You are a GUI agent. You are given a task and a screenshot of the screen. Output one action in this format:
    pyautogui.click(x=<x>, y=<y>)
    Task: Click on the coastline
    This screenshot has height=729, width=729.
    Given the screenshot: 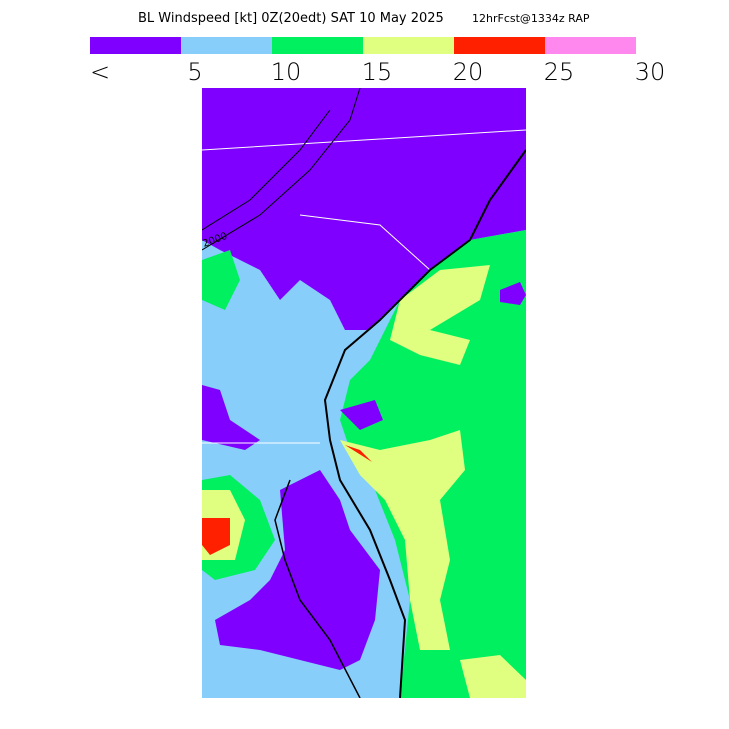 What is the action you would take?
    pyautogui.click(x=317, y=588)
    